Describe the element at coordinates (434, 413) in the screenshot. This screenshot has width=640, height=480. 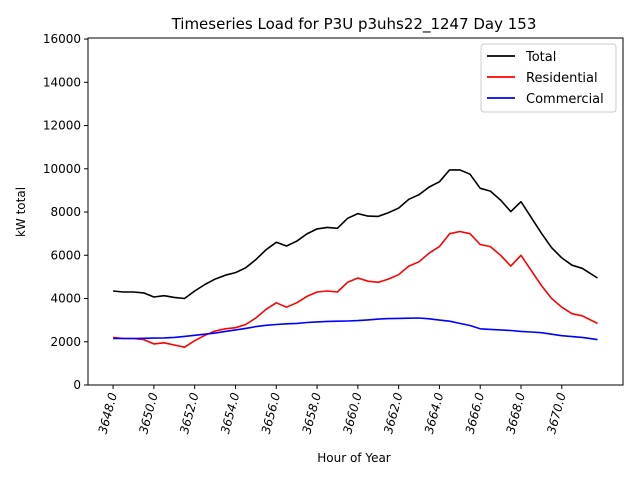
I see `x-tick-label: 3664.0` at that location.